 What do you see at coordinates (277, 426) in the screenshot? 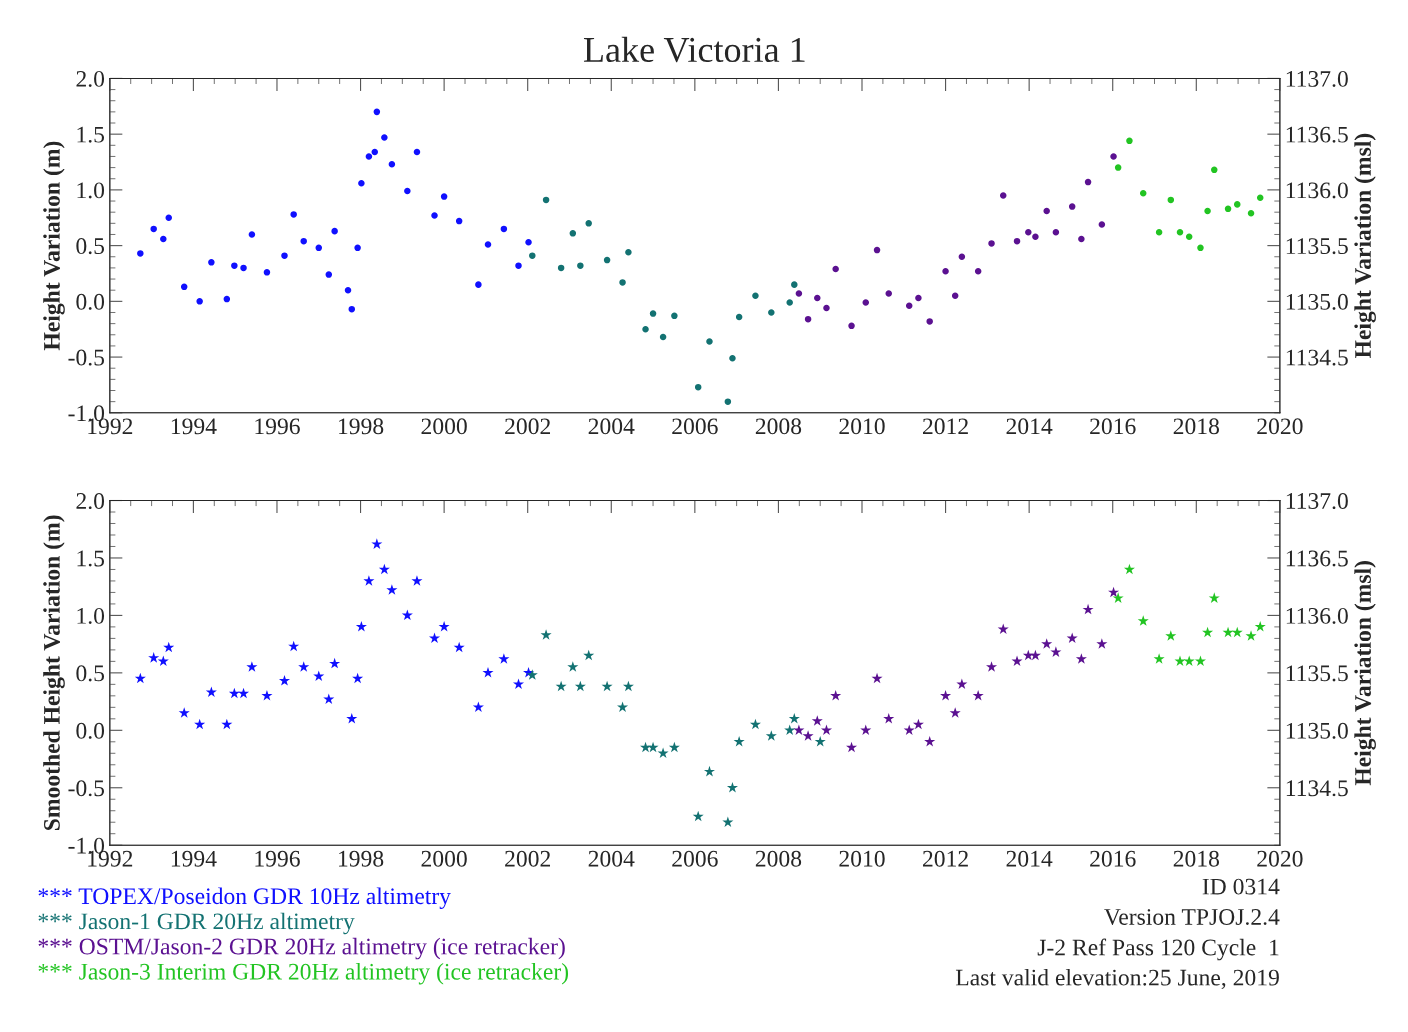
I see `x-tick-label: 1996` at bounding box center [277, 426].